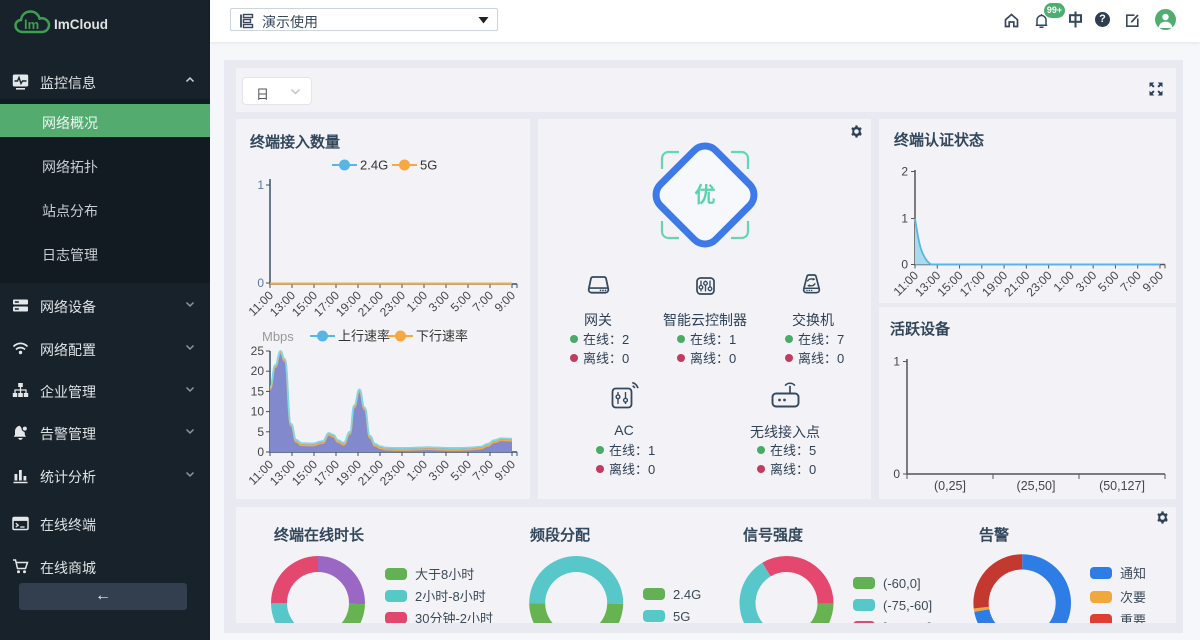 The height and width of the screenshot is (640, 1200). Describe the element at coordinates (258, 351) in the screenshot. I see `svg-text: 25` at that location.